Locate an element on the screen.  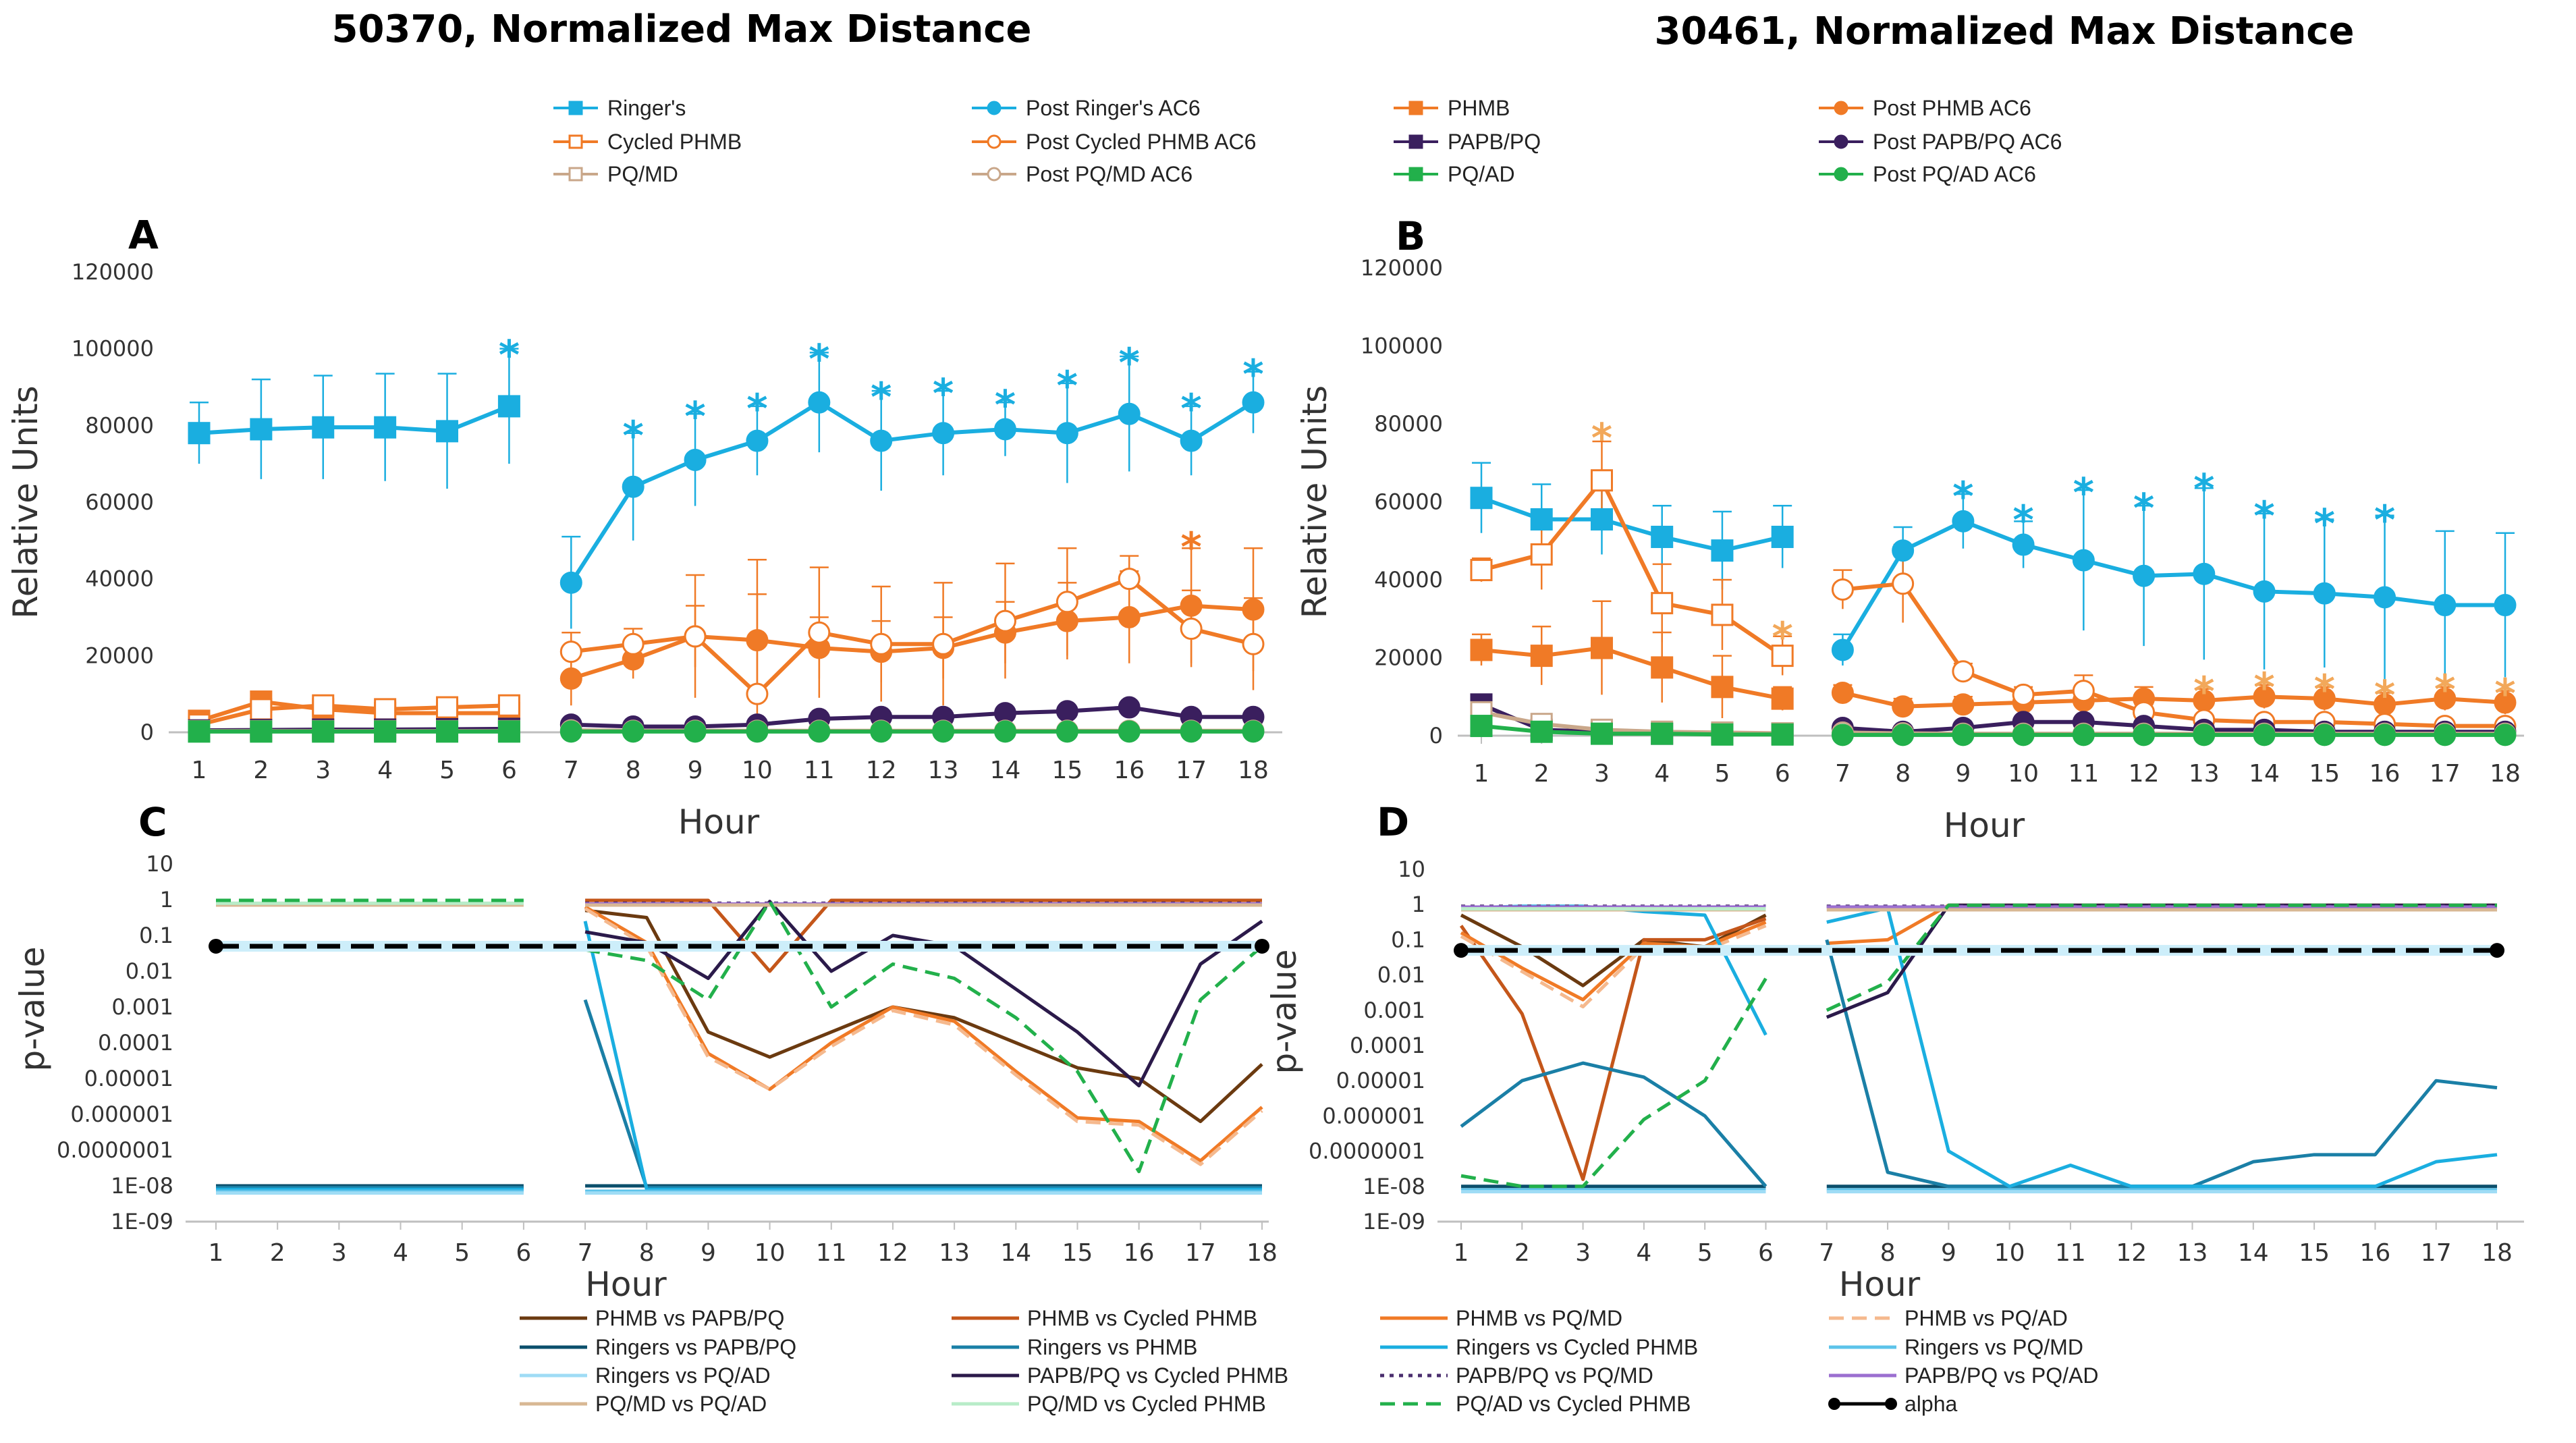
legend-label: Post PHMB AC6 is located at coordinates (1952, 108).